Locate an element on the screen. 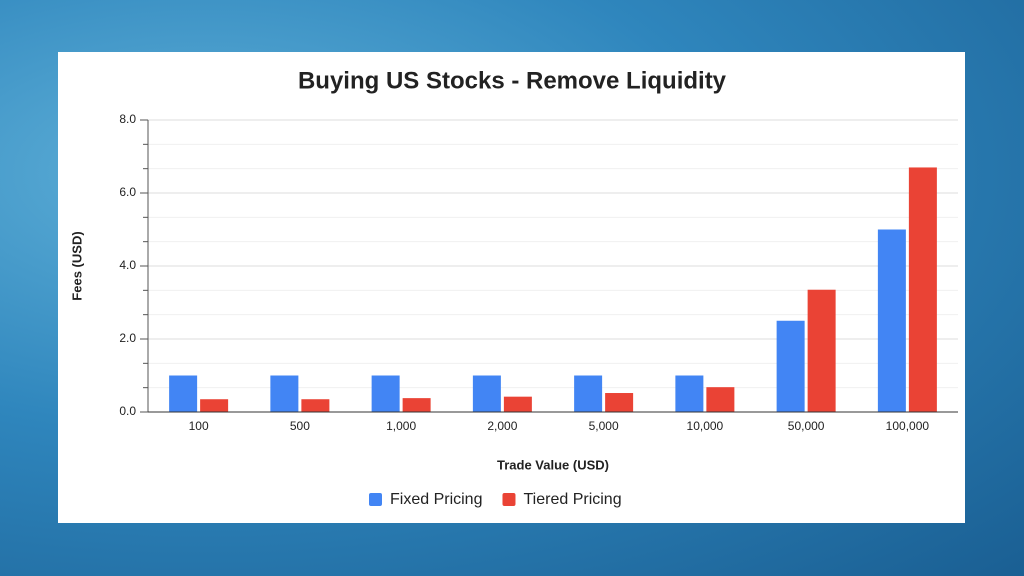  x-tick-label: 50,000 is located at coordinates (806, 426).